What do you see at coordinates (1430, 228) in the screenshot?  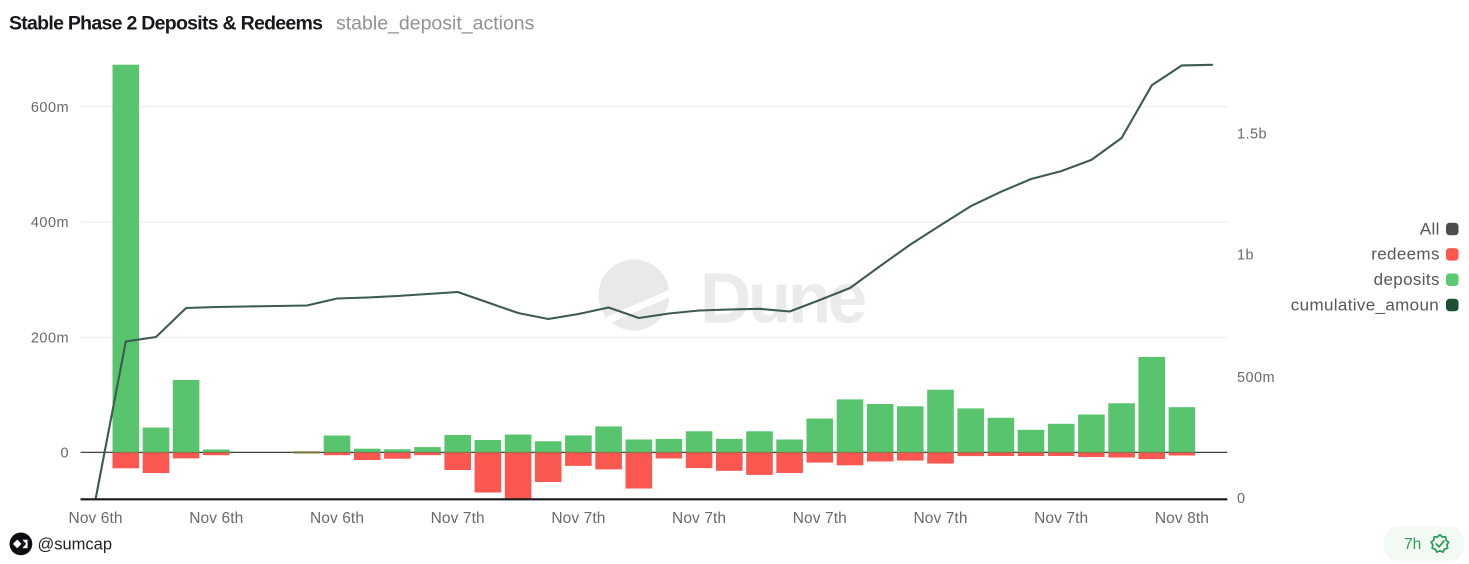 I see `svg-text: All` at bounding box center [1430, 228].